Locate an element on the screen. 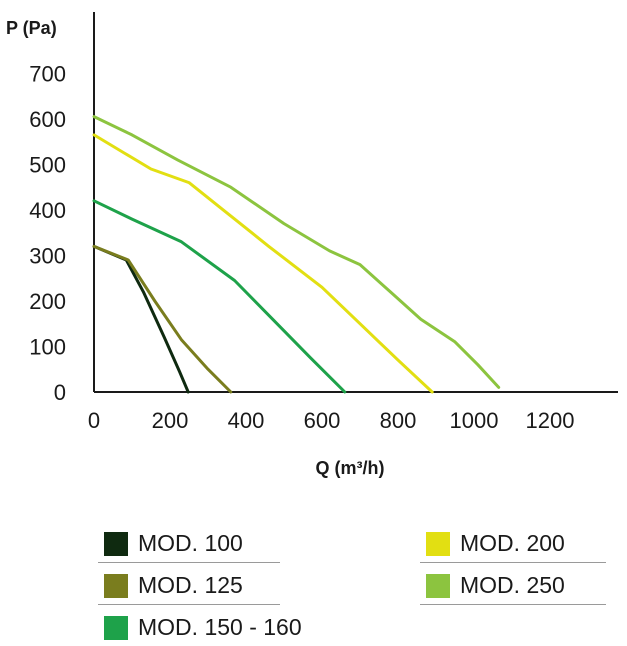  x-tick-label: 1000 is located at coordinates (474, 420).